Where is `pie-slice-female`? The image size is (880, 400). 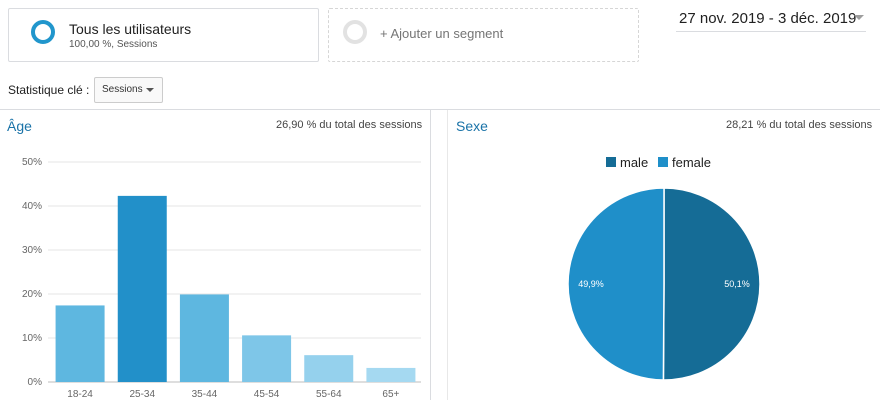
pie-slice-female is located at coordinates (616, 284).